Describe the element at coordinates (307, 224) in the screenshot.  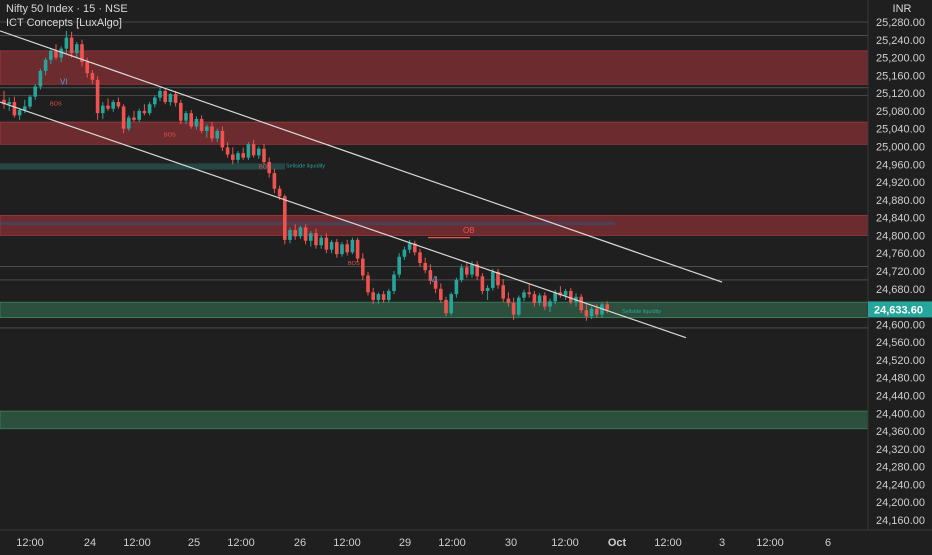
I see `liquidity-zone` at that location.